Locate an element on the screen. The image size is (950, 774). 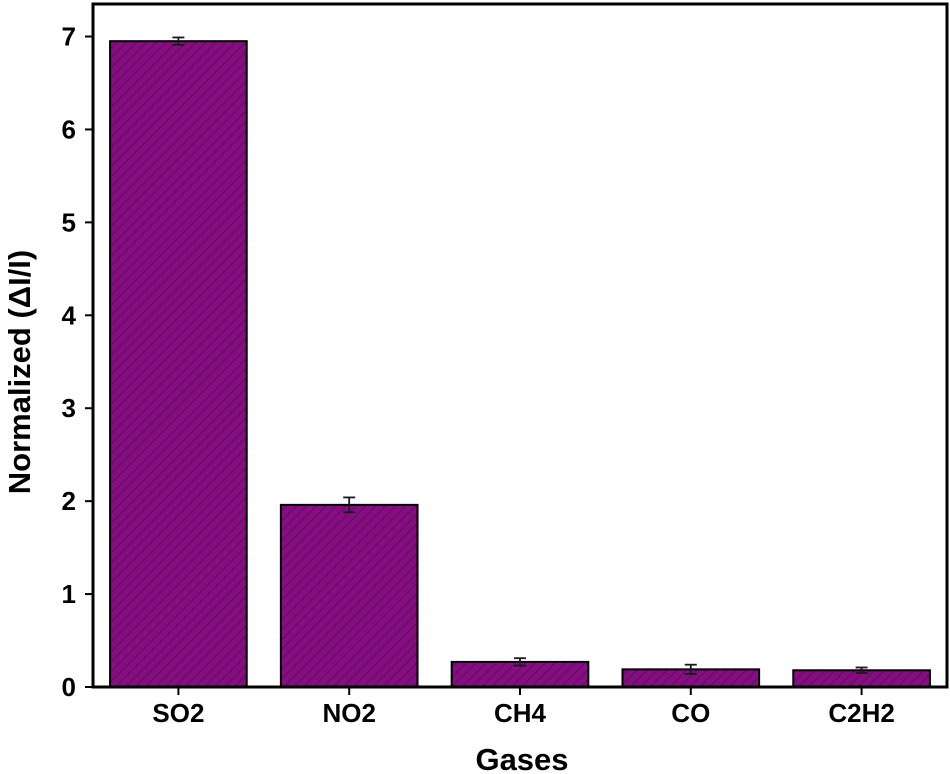
y-tick-label: 3 is located at coordinates (69, 408).